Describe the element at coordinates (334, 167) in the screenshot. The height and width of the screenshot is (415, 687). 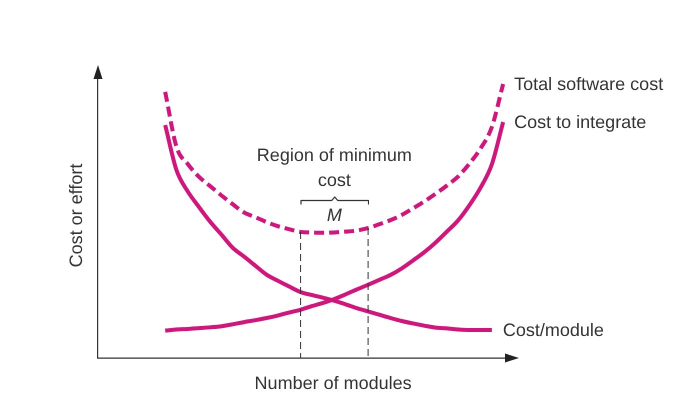
I see `annotation: Region of minimum cost` at that location.